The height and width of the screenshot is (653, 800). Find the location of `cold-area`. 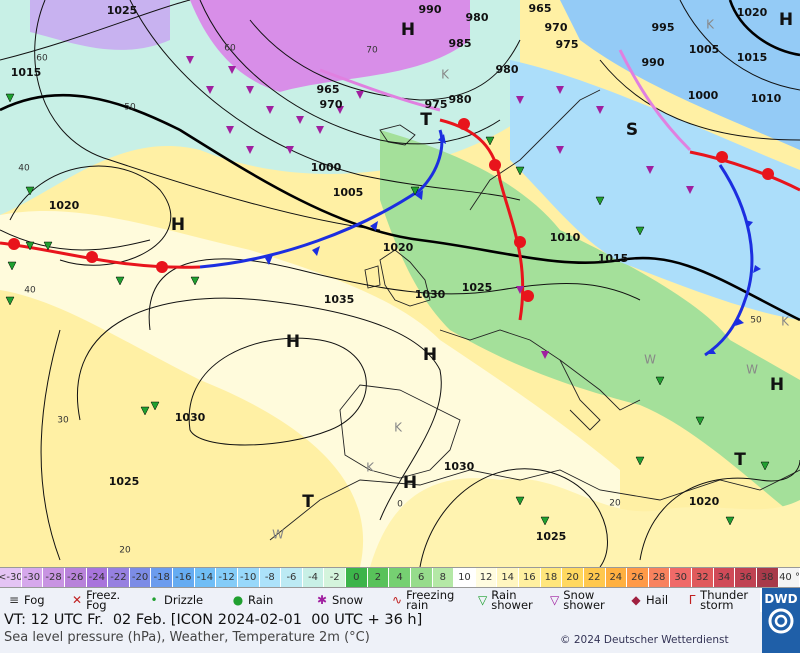

cold-area is located at coordinates (655, 190).